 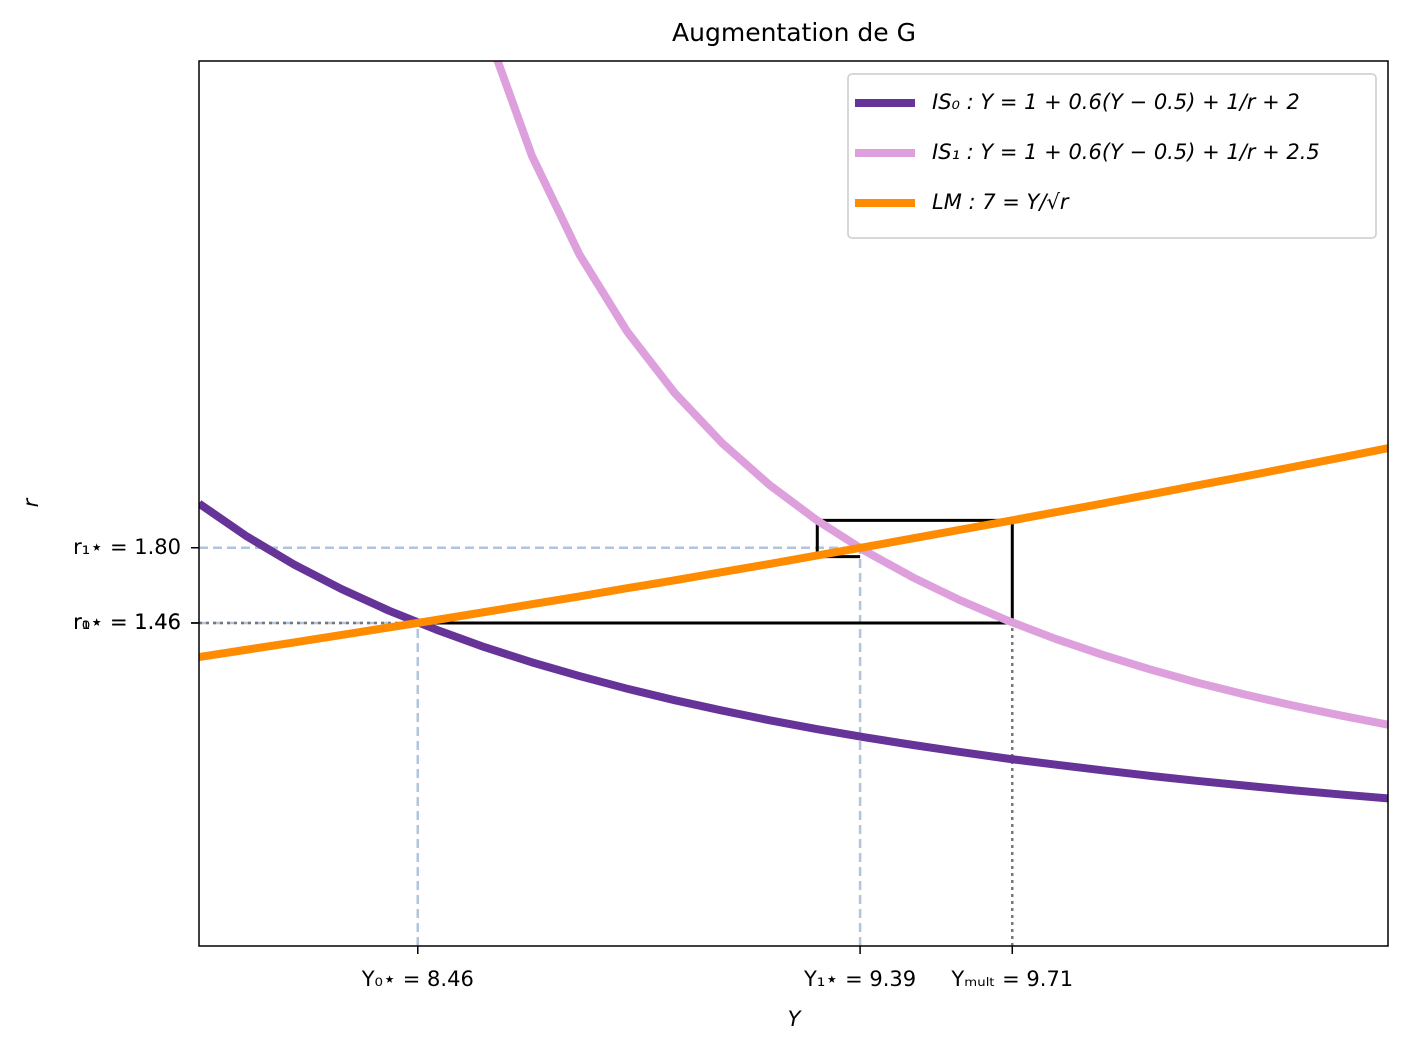 What do you see at coordinates (31, 502) in the screenshot?
I see `y-axis-label: r` at bounding box center [31, 502].